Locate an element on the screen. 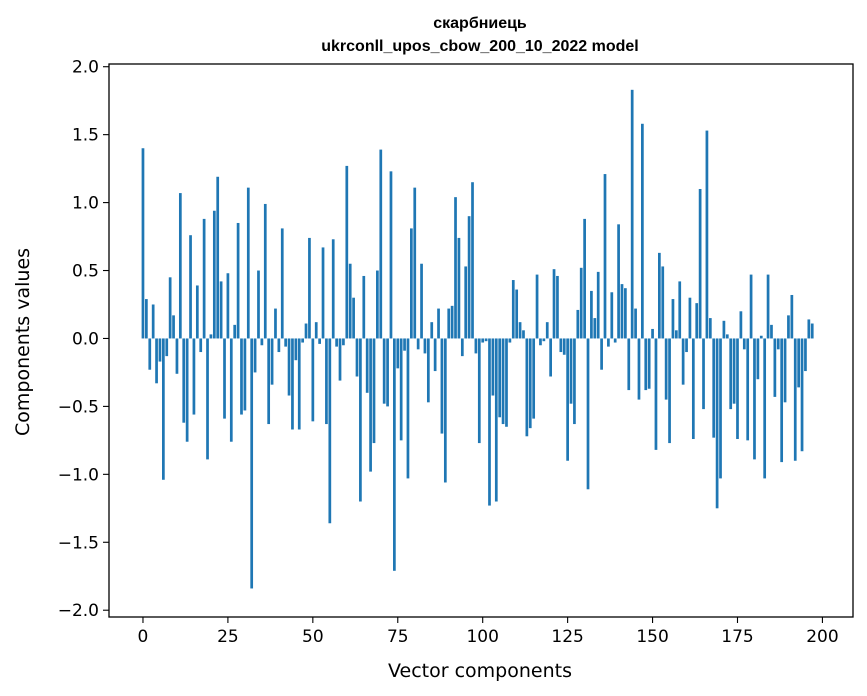 Image resolution: width=867 pixels, height=696 pixels. x-tick-label: 200 is located at coordinates (822, 637).